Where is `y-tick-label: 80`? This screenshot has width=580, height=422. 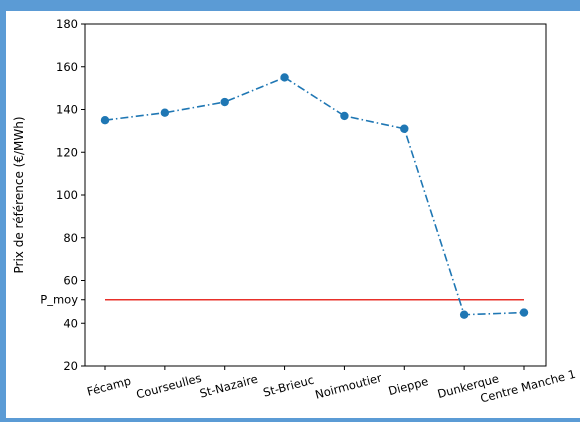
y-tick-label: 80 is located at coordinates (70, 238).